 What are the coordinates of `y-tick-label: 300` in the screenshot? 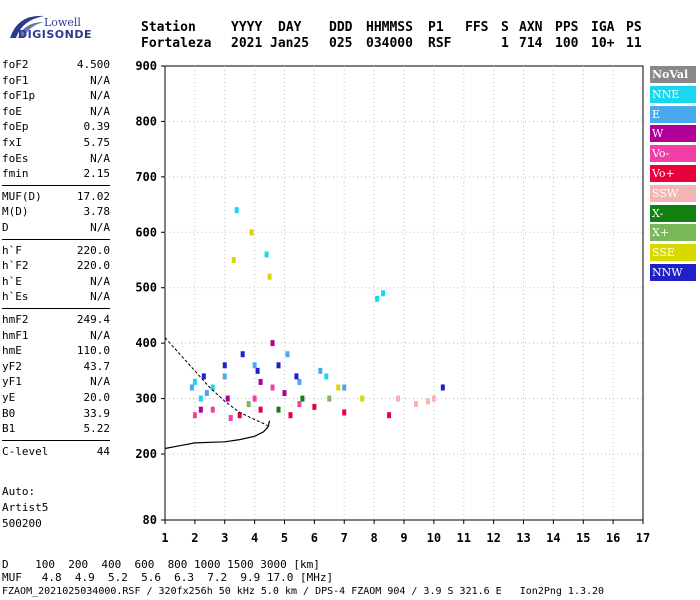 It's located at (146, 399).